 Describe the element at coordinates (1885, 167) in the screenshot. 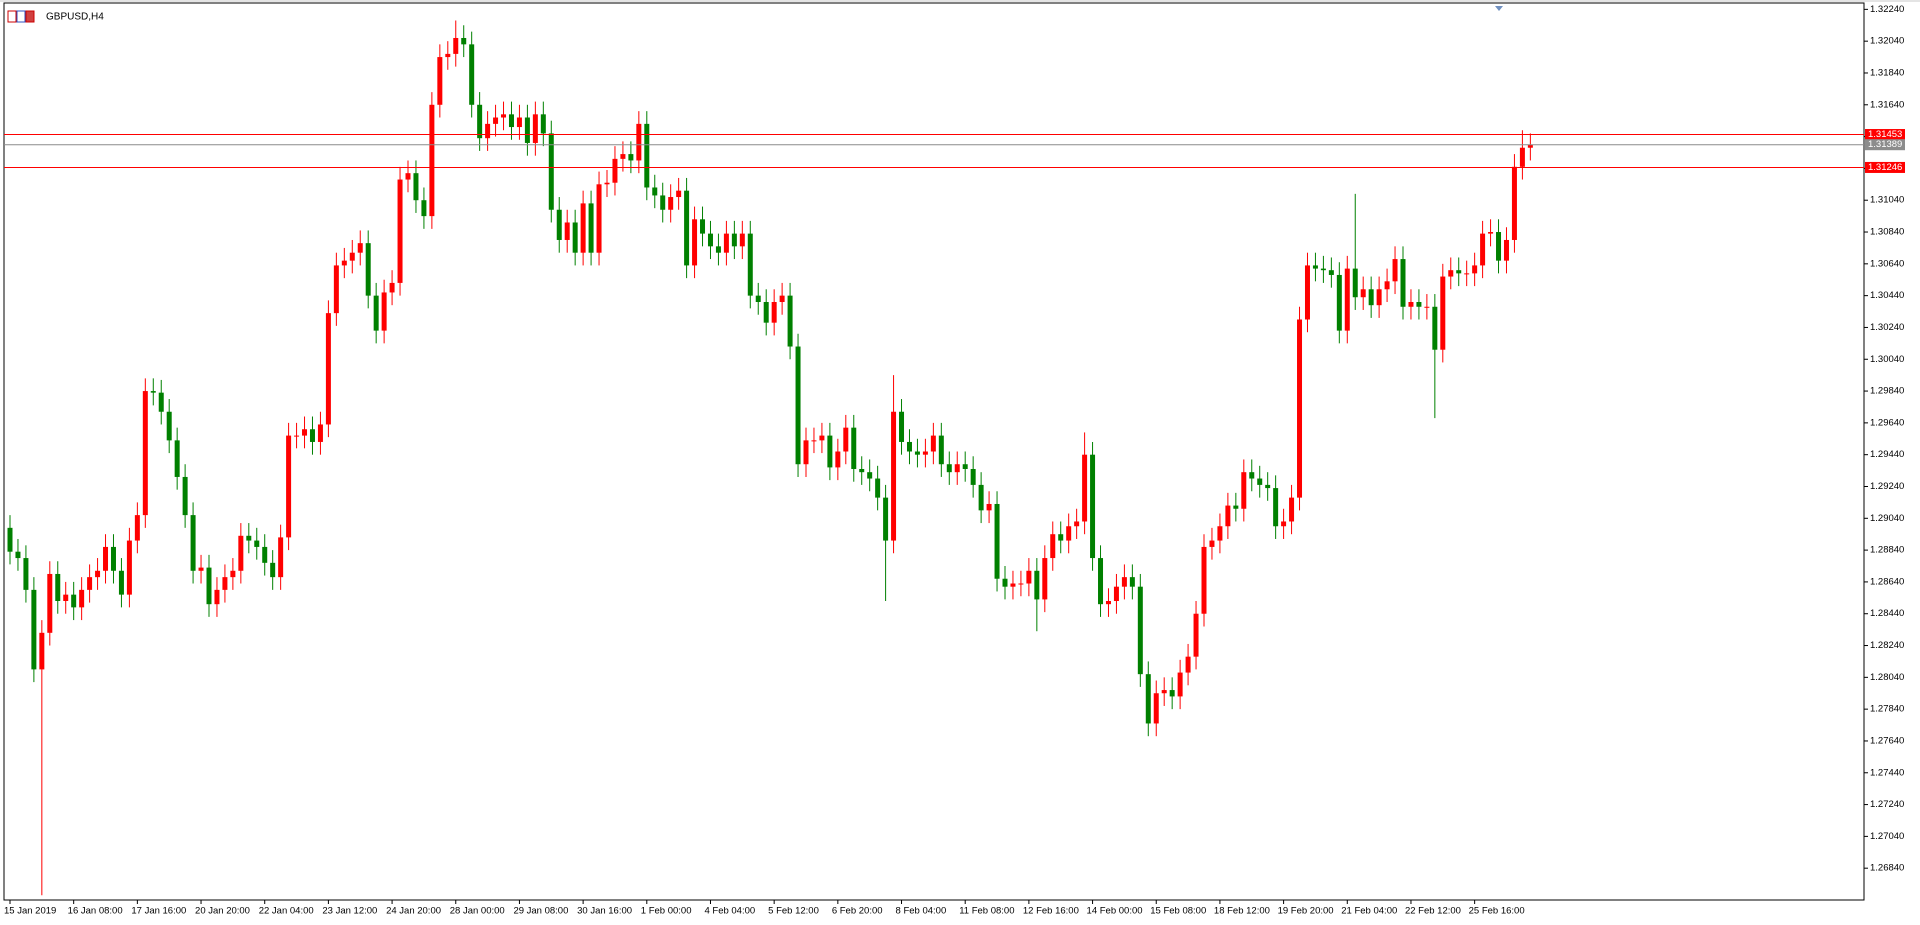

I see `price-label-box` at that location.